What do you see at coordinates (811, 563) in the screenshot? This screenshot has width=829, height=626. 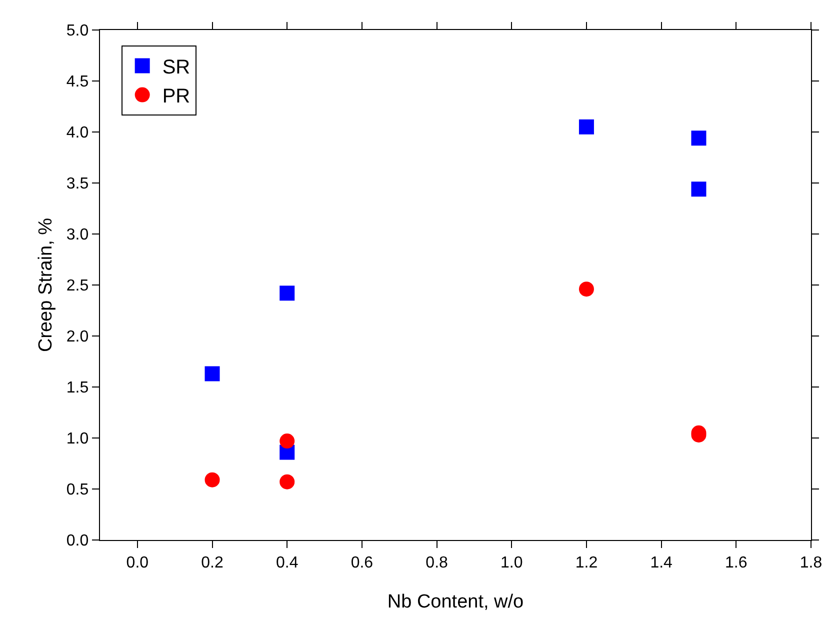 I see `x-tick-label: 1.8` at bounding box center [811, 563].